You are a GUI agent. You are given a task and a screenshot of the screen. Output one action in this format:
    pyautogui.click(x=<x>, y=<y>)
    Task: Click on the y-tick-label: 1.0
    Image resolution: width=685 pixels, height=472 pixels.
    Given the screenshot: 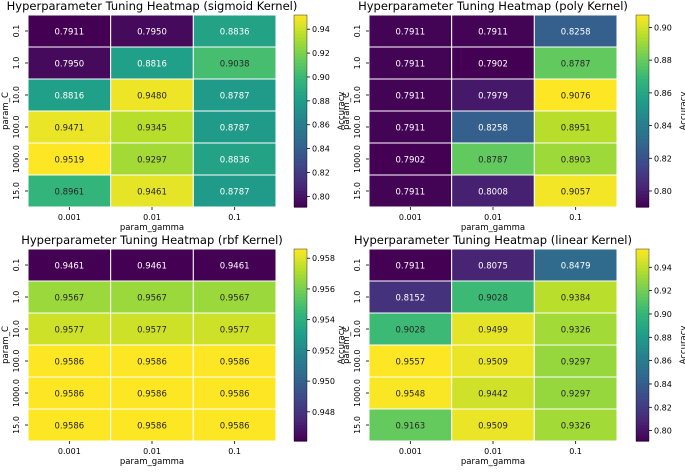 What is the action you would take?
    pyautogui.click(x=357, y=297)
    